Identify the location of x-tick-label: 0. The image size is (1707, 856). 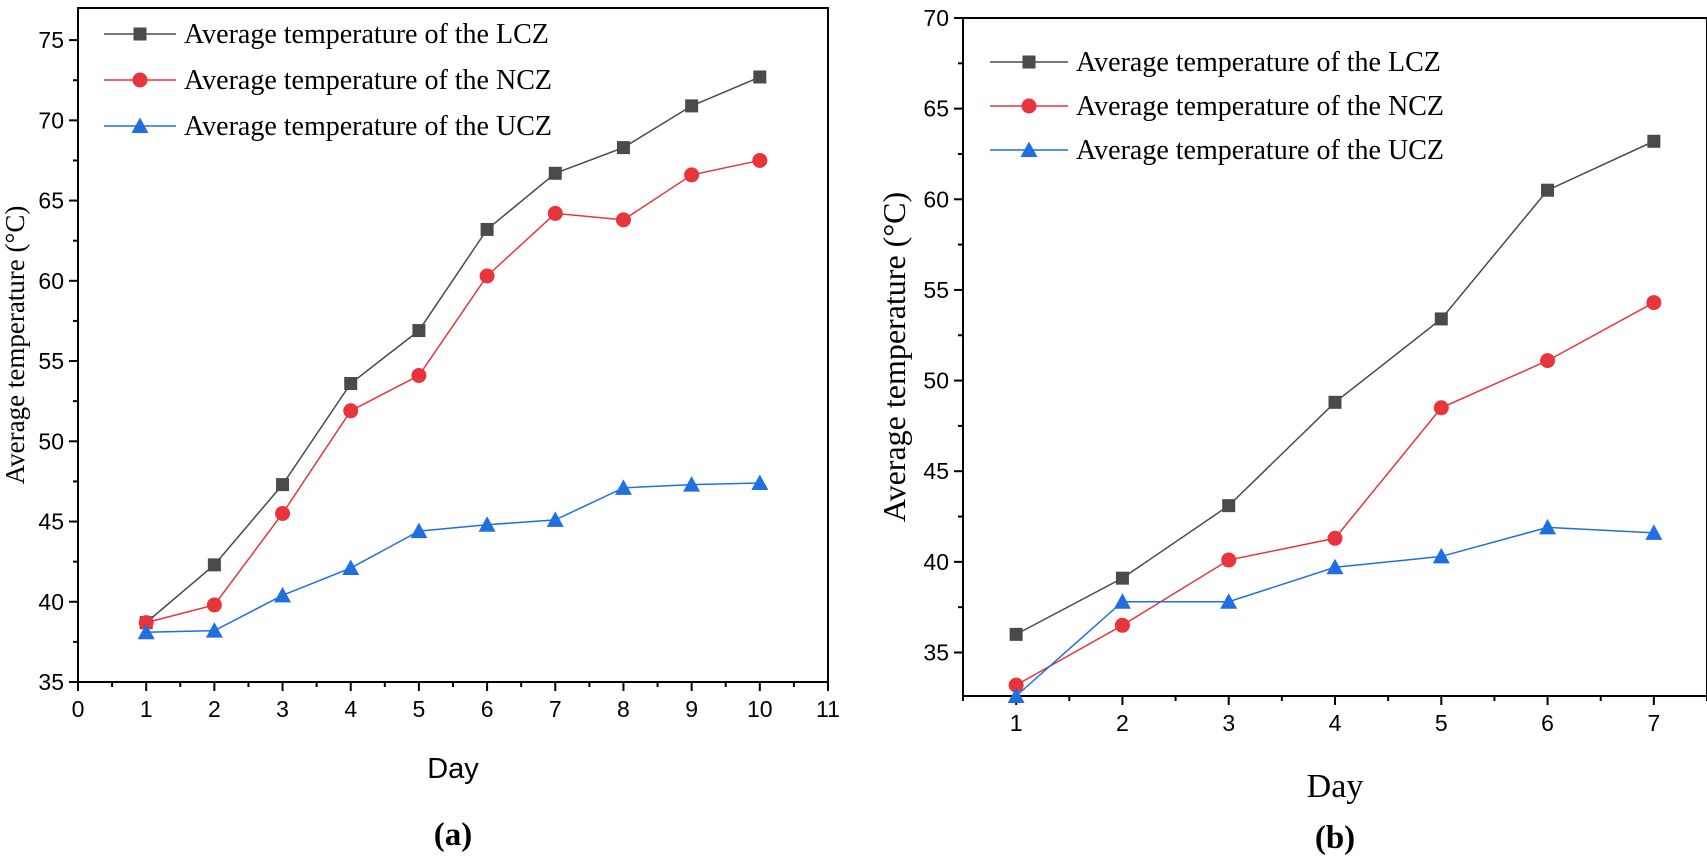
(78, 709).